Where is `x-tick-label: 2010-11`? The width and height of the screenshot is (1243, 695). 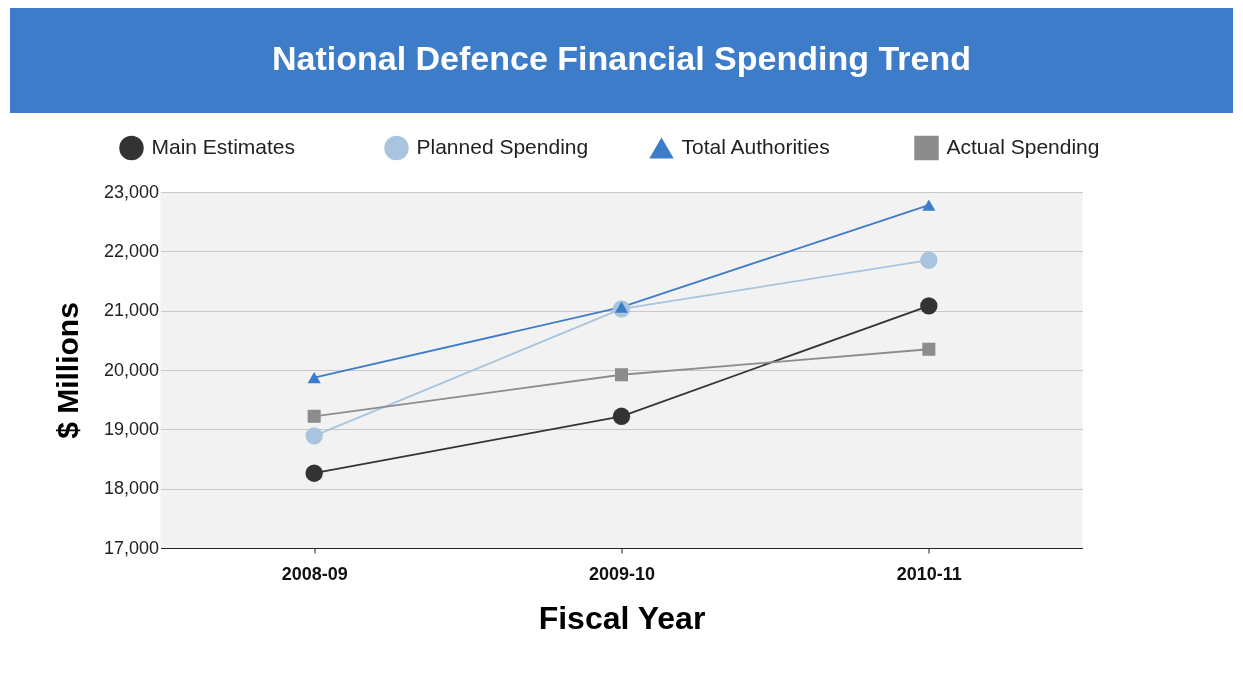 x-tick-label: 2010-11 is located at coordinates (929, 573).